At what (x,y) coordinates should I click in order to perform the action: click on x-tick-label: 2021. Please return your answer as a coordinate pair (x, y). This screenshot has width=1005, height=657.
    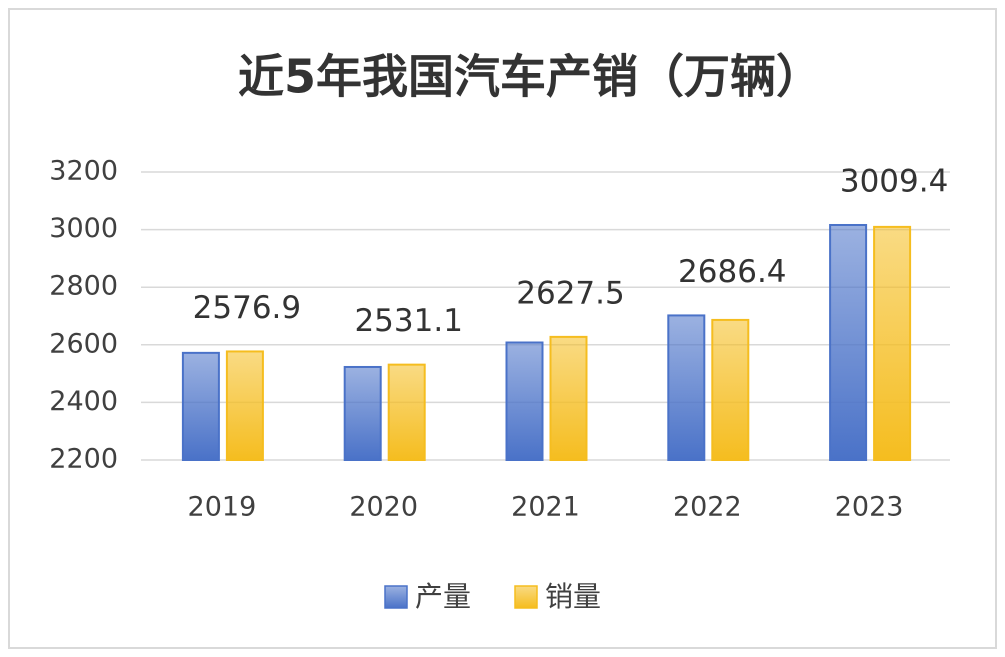
    Looking at the image, I should click on (545, 507).